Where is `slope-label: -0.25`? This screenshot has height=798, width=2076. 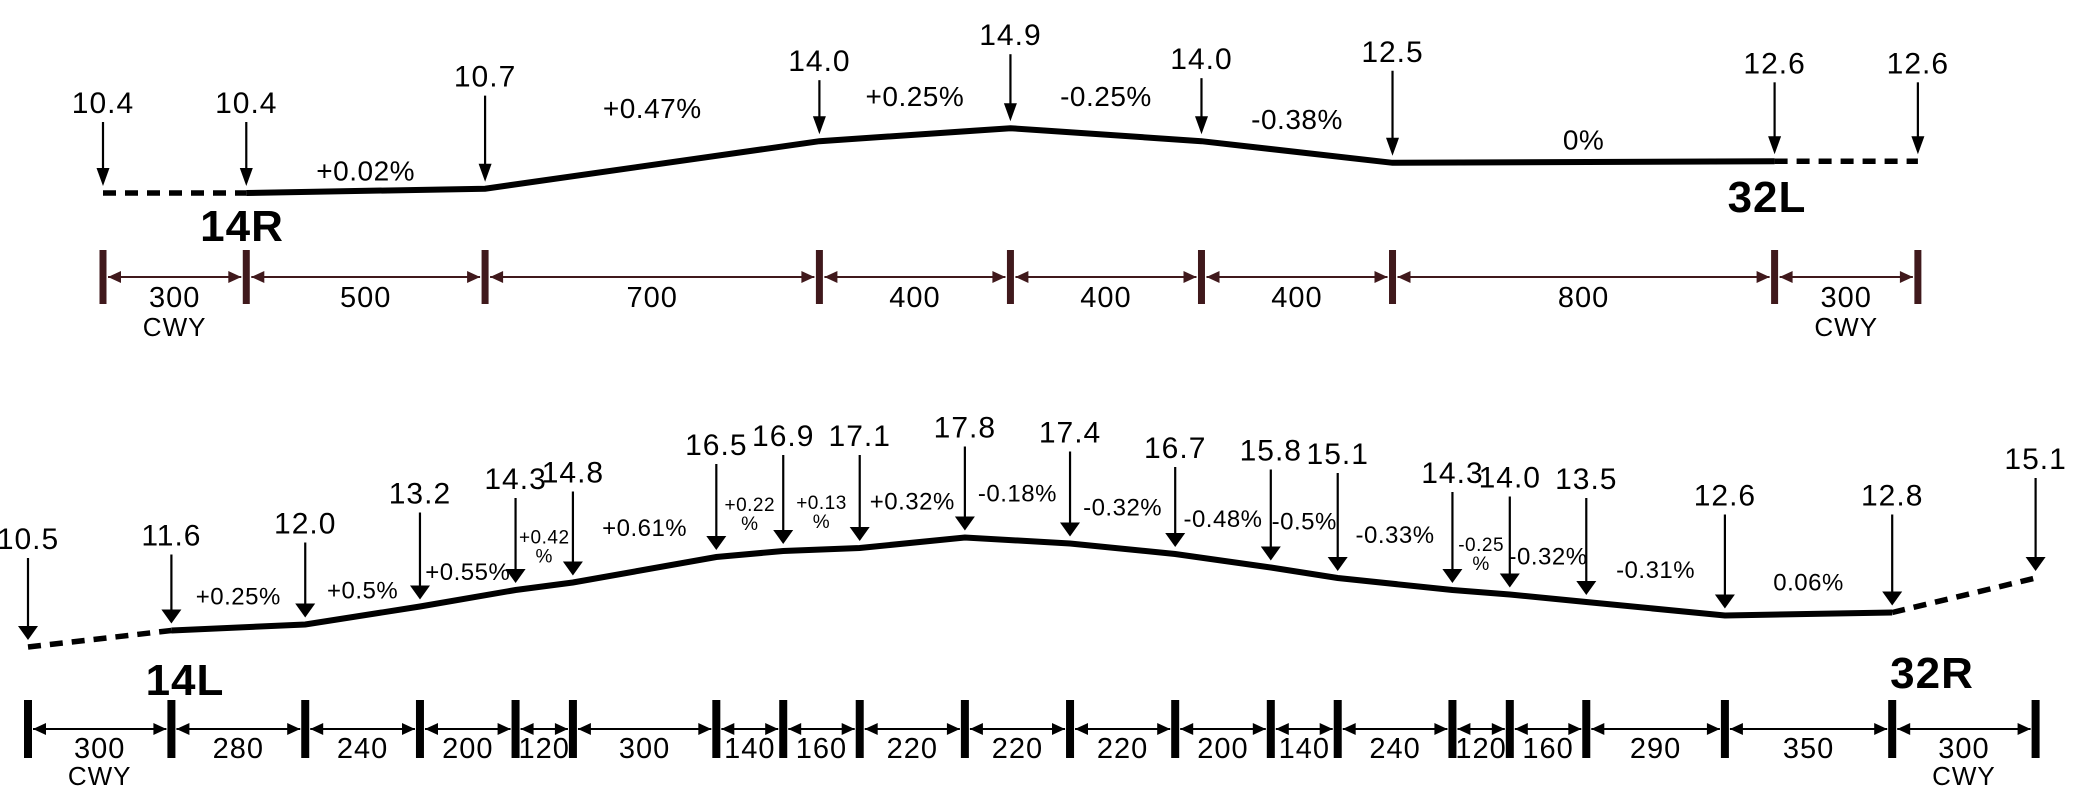
slope-label: -0.25 is located at coordinates (1481, 545).